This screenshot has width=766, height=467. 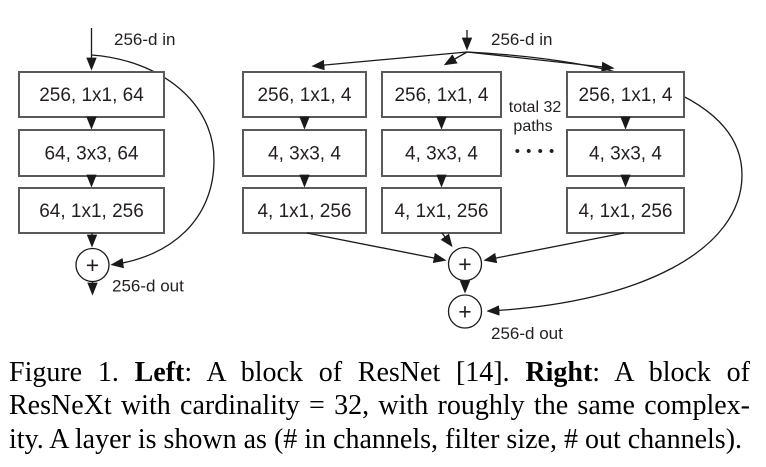 What do you see at coordinates (559, 372) in the screenshot?
I see `caption-bold-right: Right` at bounding box center [559, 372].